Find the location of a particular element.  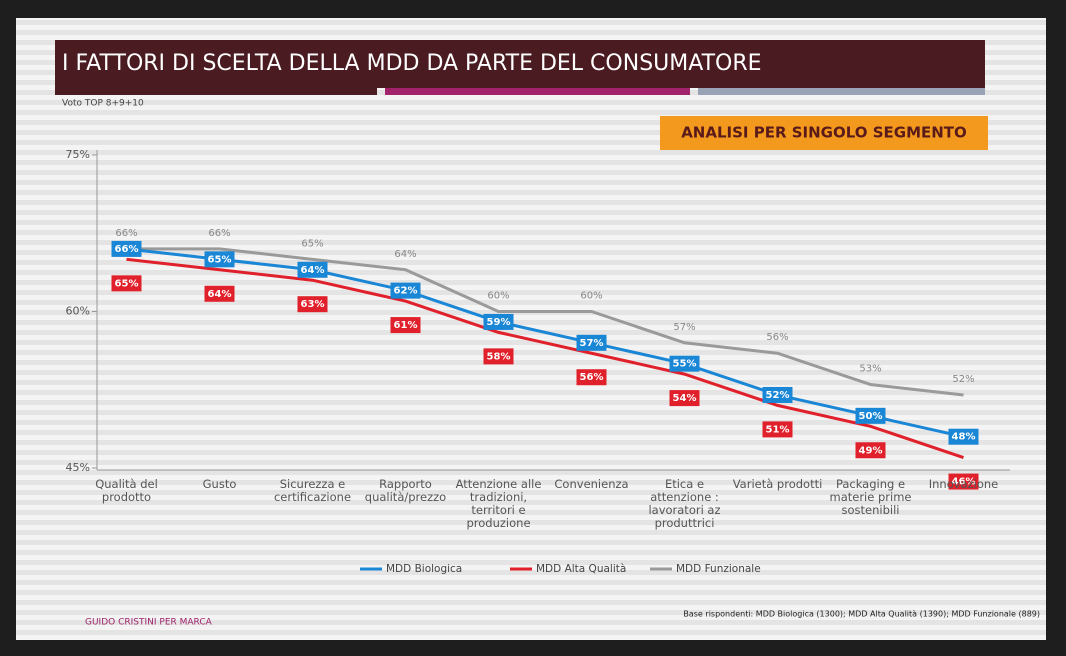

title-bar is located at coordinates (520, 64).